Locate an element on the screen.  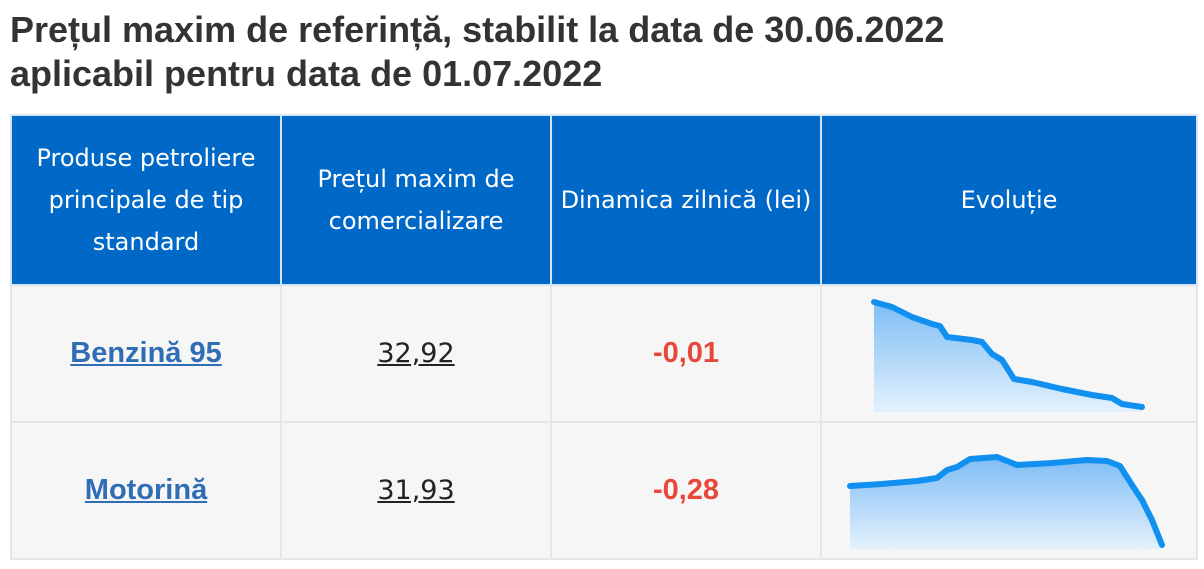
change: -0,28 is located at coordinates (686, 490).